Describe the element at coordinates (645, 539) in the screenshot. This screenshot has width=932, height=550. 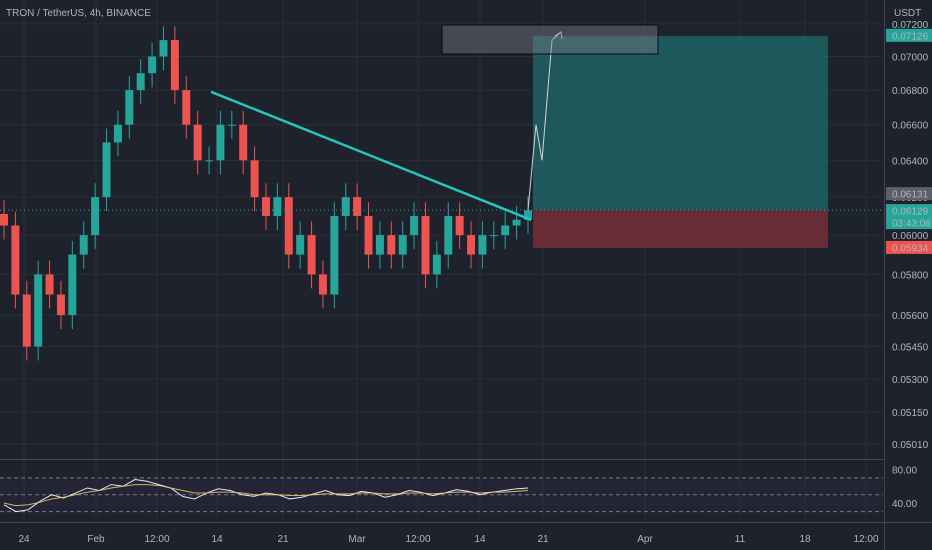
I see `x-tick-label: Apr` at that location.